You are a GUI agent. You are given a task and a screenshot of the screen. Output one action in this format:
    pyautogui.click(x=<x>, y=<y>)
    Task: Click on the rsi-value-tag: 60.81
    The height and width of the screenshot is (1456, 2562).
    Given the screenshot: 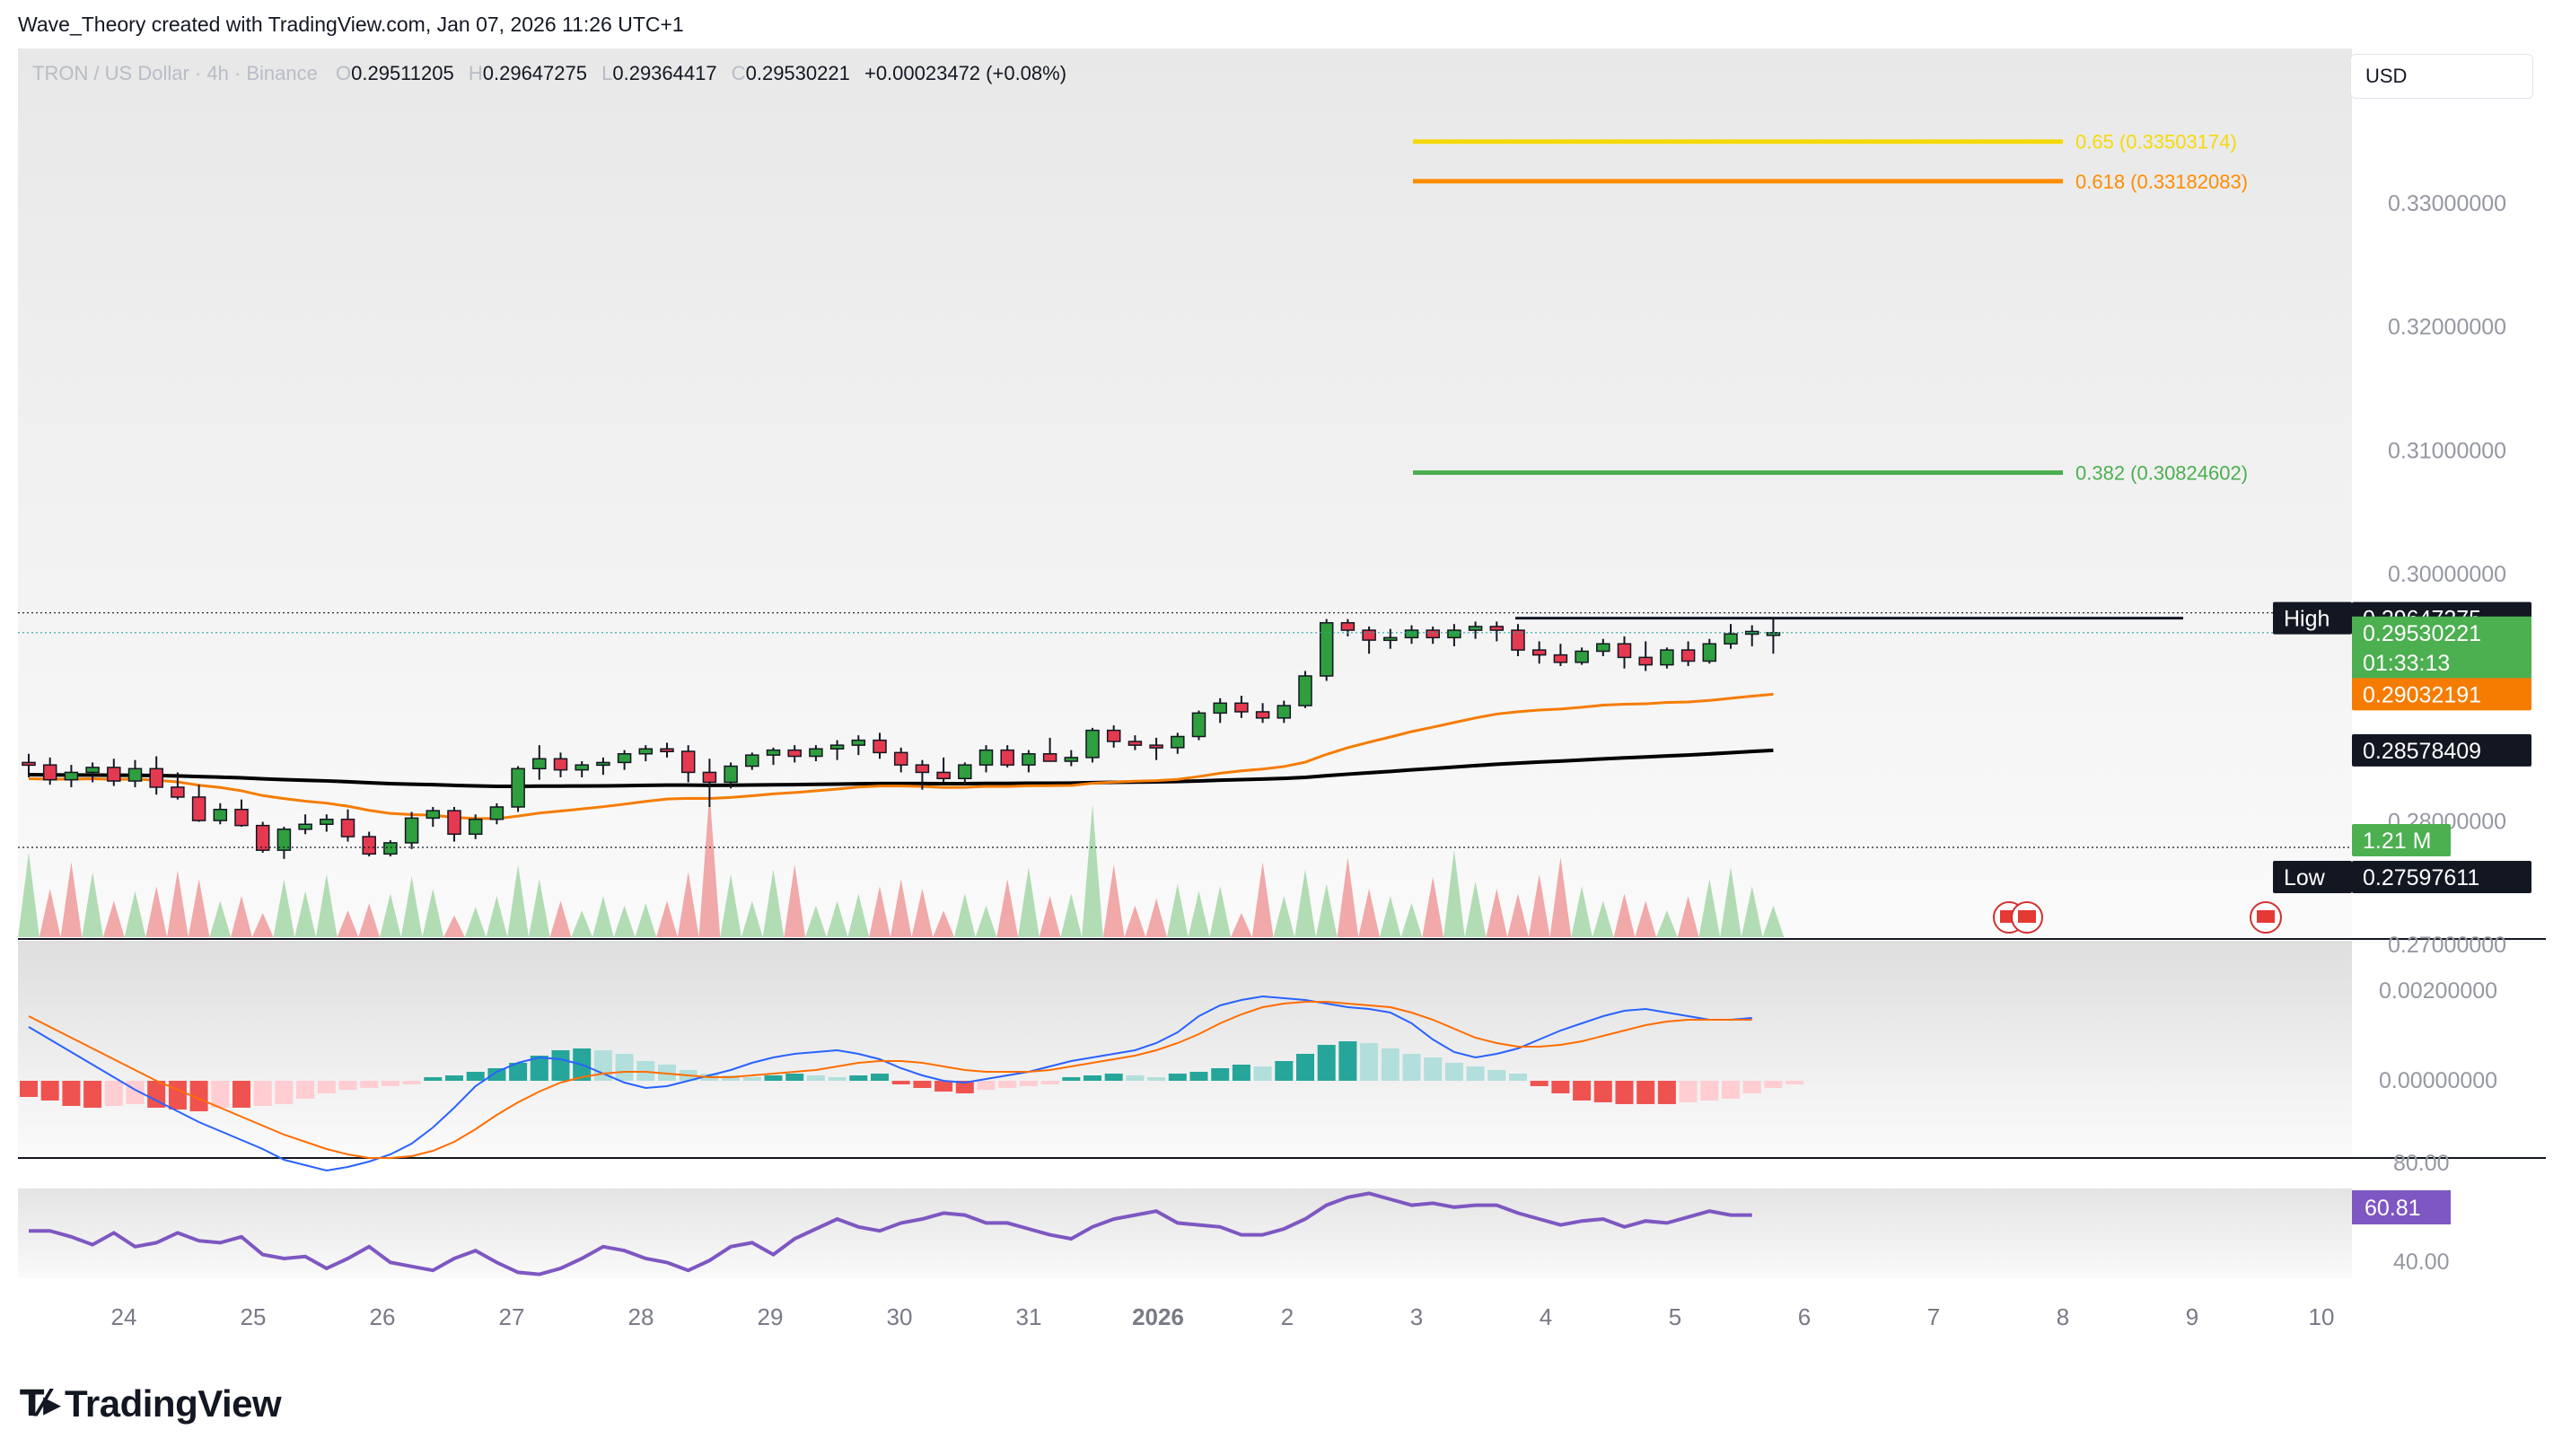 What is the action you would take?
    pyautogui.click(x=2393, y=1208)
    